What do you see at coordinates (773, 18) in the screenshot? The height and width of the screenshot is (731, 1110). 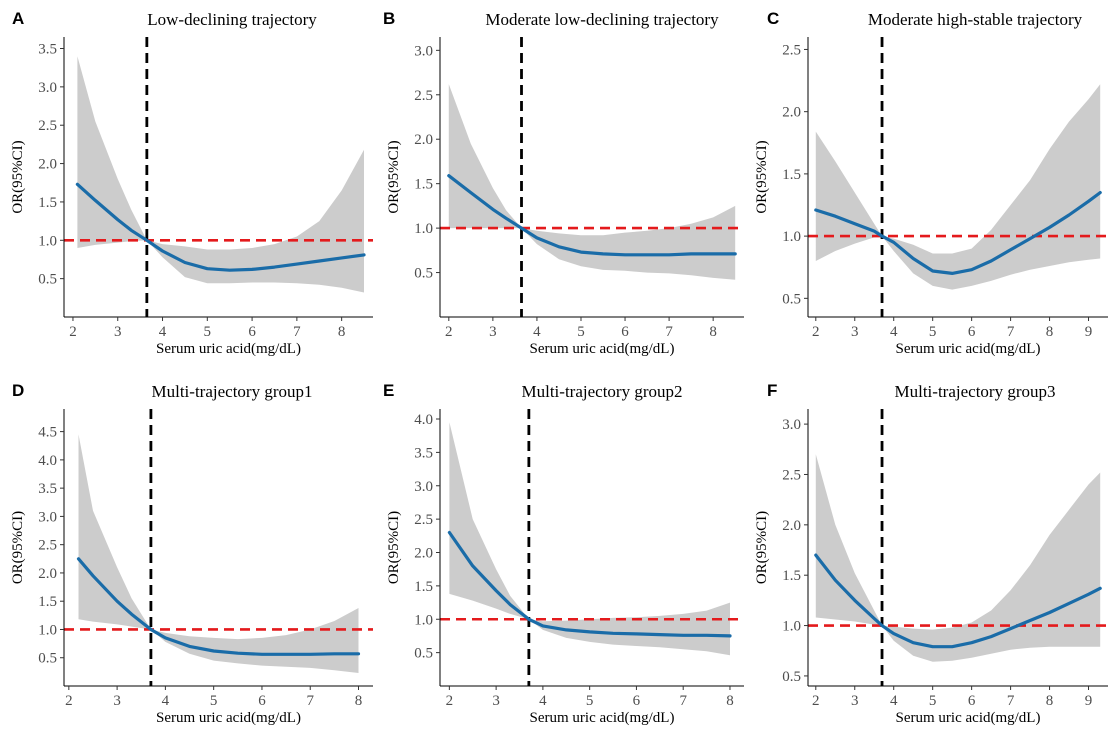 I see `panel-letter: C` at bounding box center [773, 18].